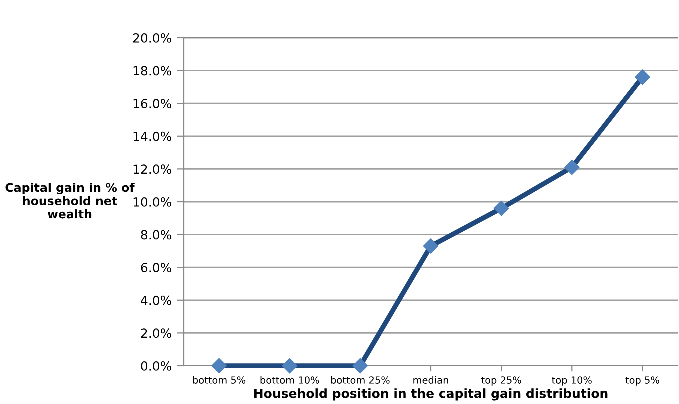 Image resolution: width=679 pixels, height=404 pixels. What do you see at coordinates (572, 381) in the screenshot?
I see `x-tick-label: top 10%` at bounding box center [572, 381].